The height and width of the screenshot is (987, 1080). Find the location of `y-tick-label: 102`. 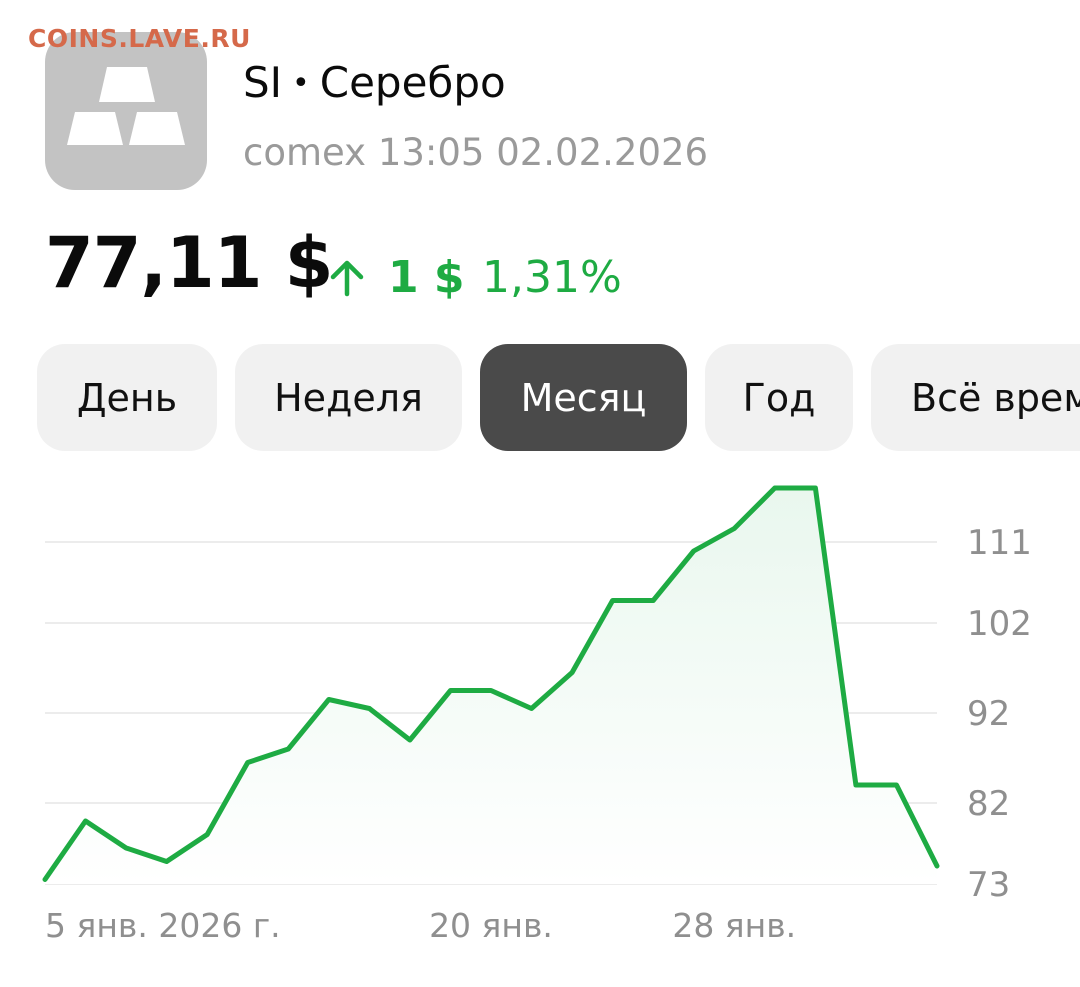

y-tick-label: 102 is located at coordinates (999, 624).